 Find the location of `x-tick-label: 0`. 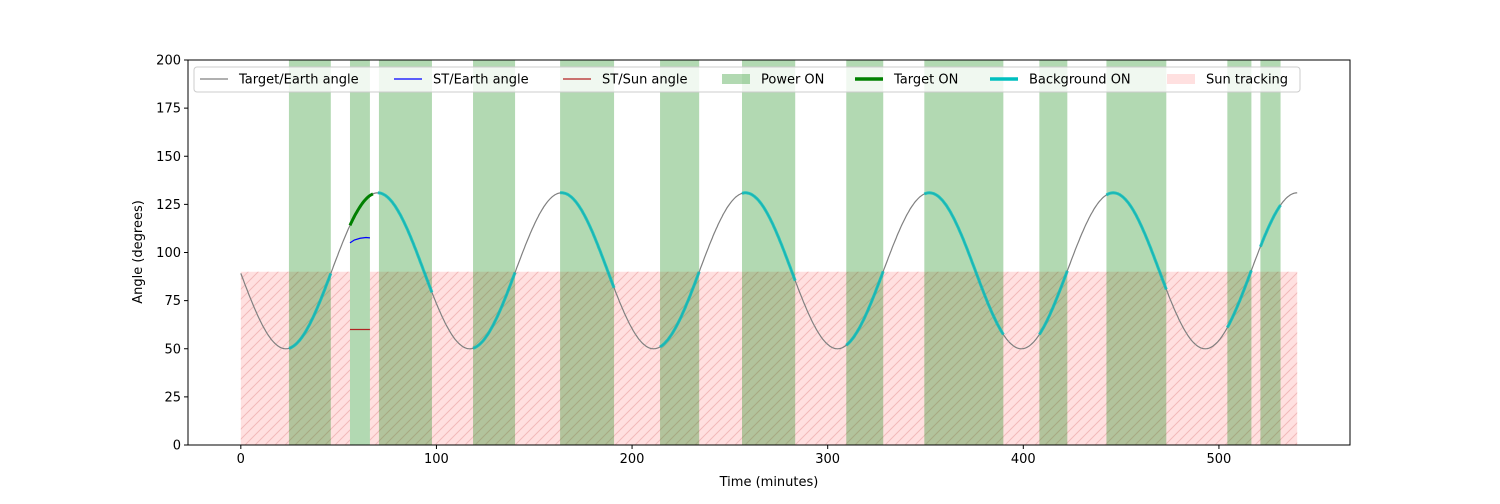

x-tick-label: 0 is located at coordinates (241, 459).